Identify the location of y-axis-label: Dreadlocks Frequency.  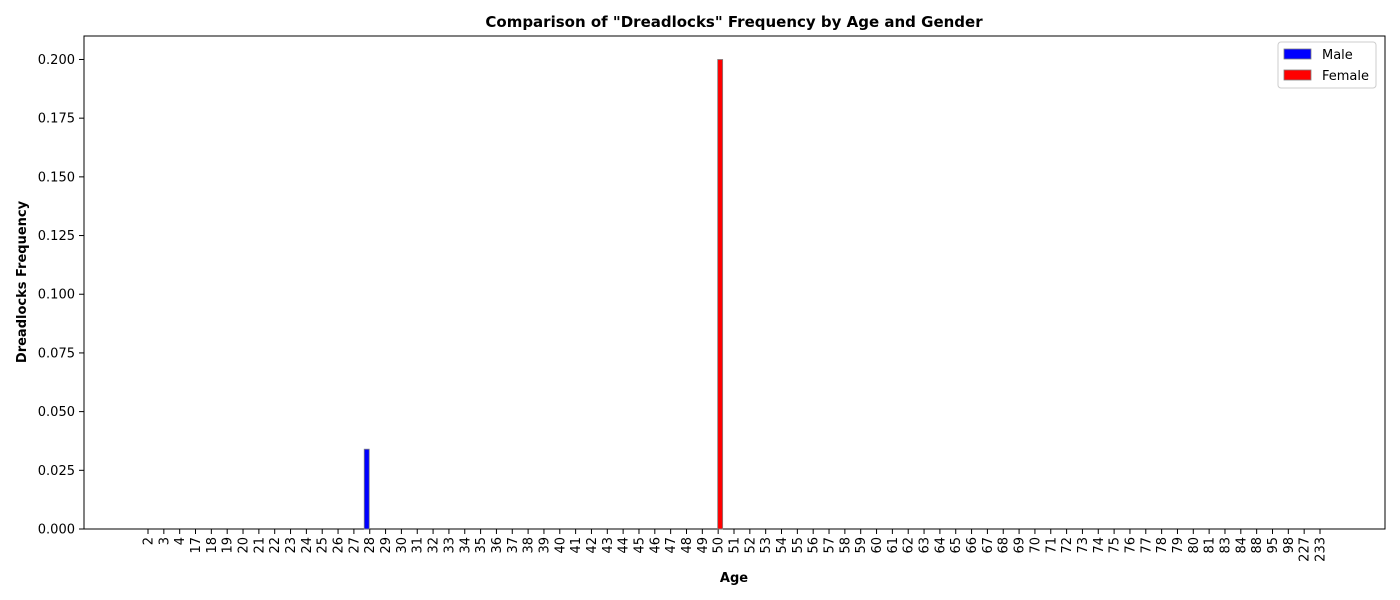
(22, 281).